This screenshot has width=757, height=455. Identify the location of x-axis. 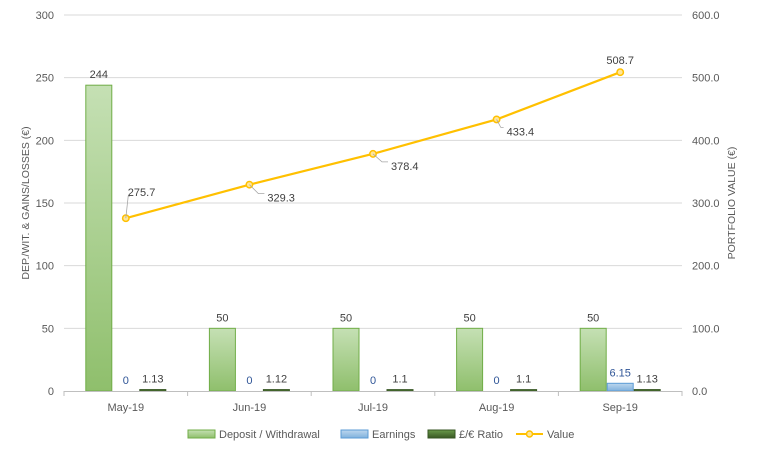
(373, 393).